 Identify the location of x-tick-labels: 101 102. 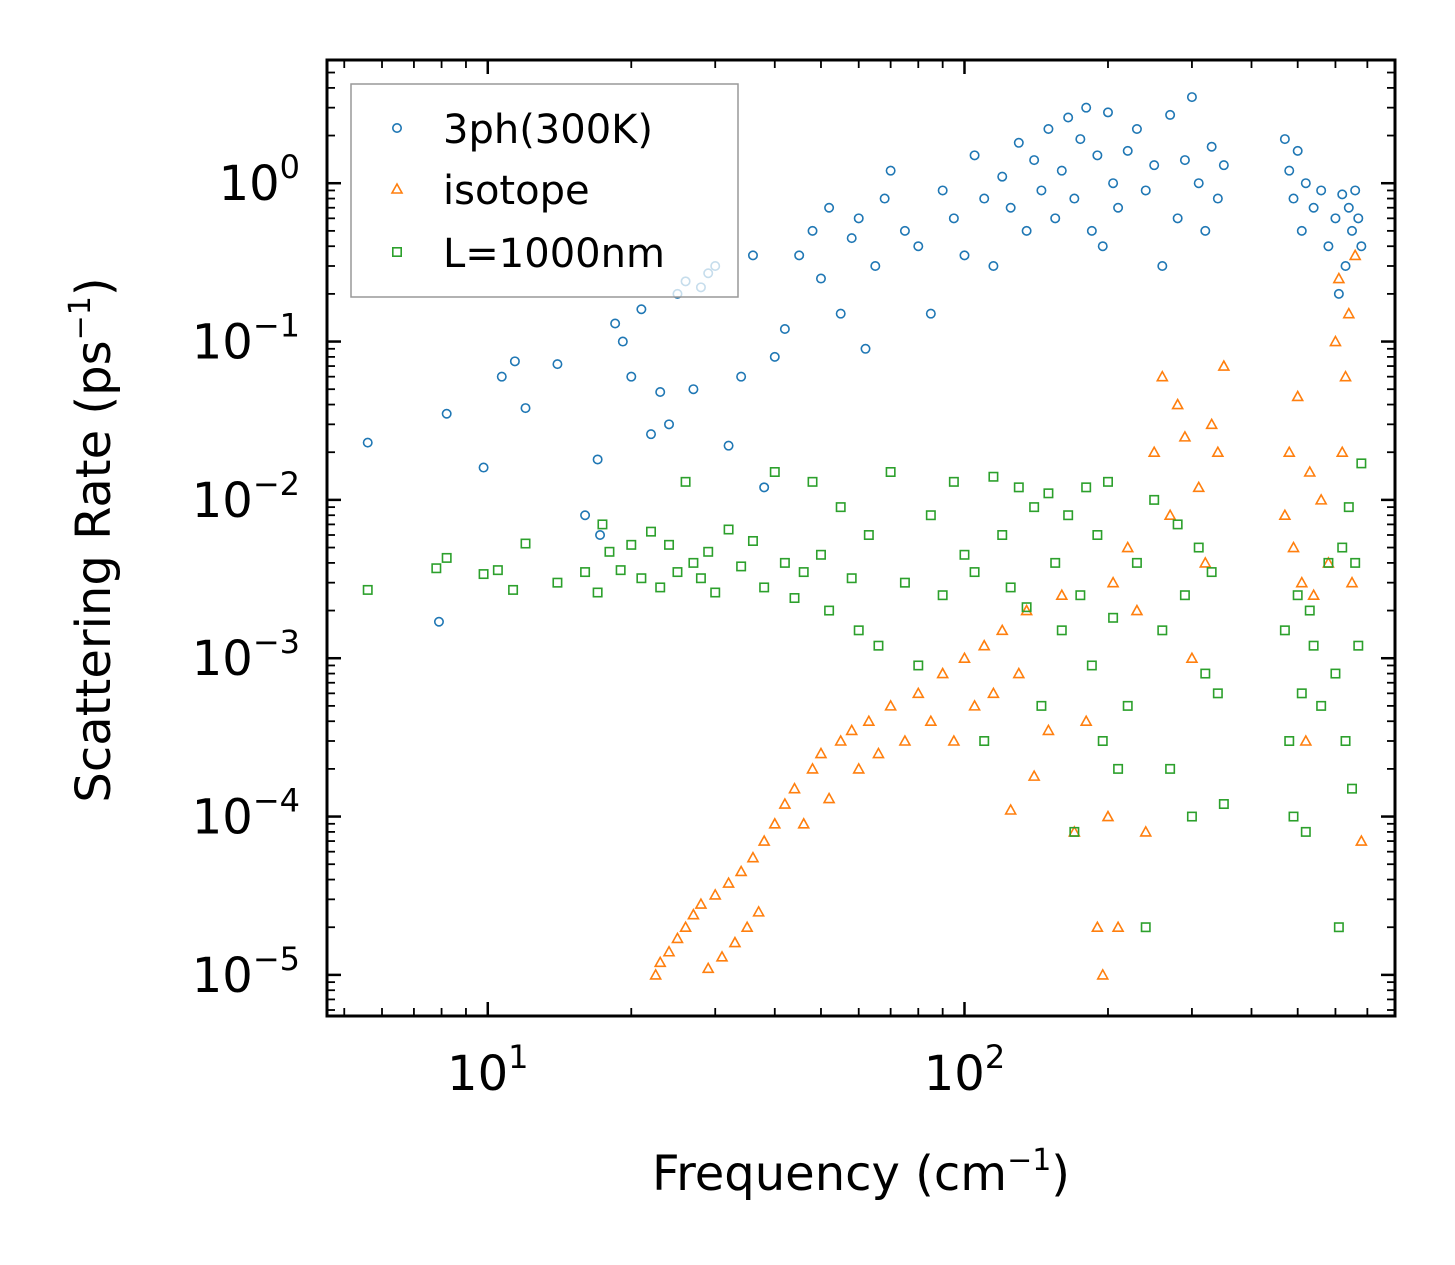
(726, 1070).